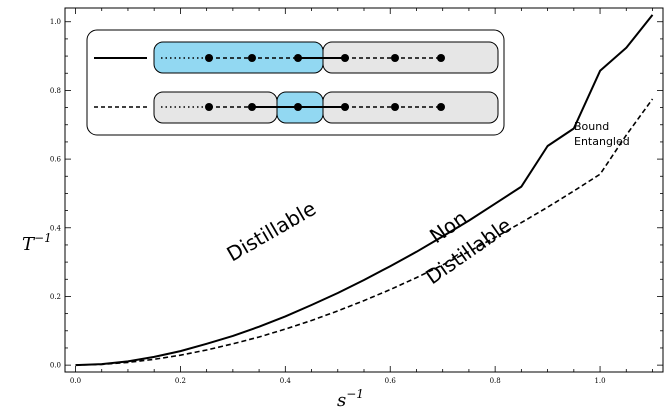  Describe the element at coordinates (350, 399) in the screenshot. I see `x-axis-label: s−1` at that location.